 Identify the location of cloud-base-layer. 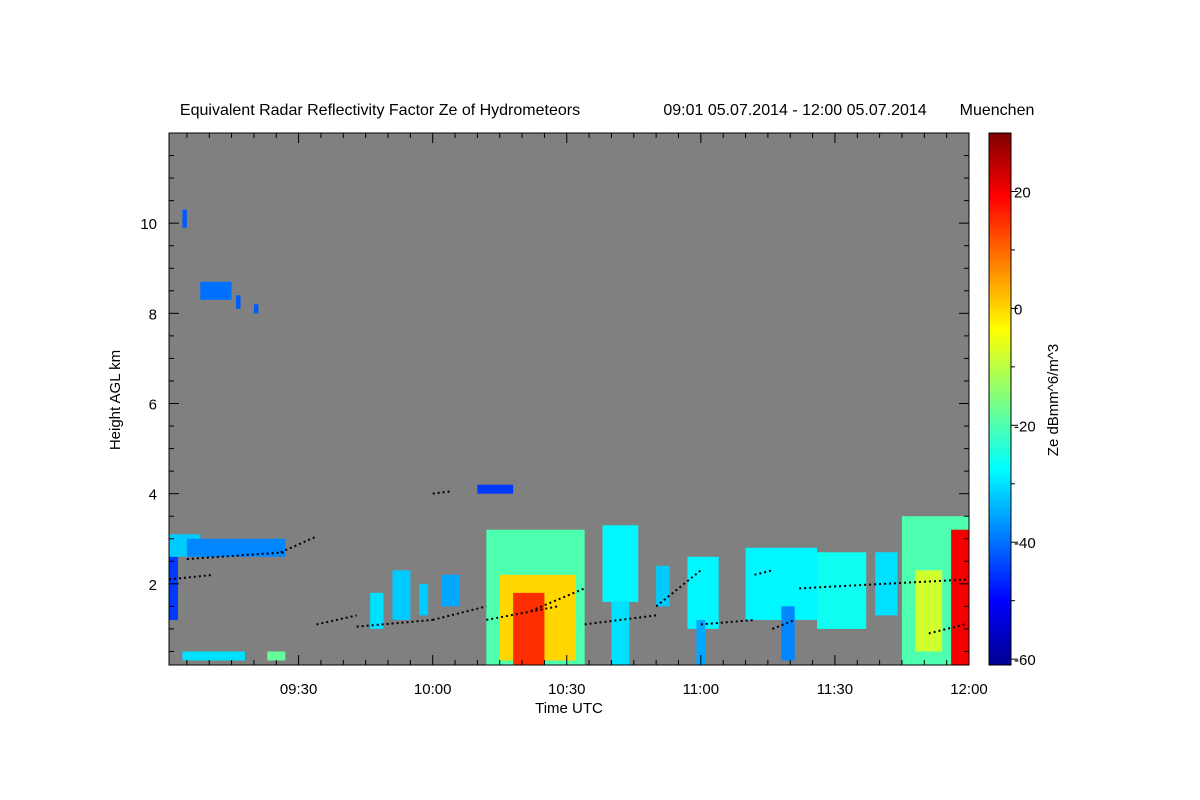
(569, 562).